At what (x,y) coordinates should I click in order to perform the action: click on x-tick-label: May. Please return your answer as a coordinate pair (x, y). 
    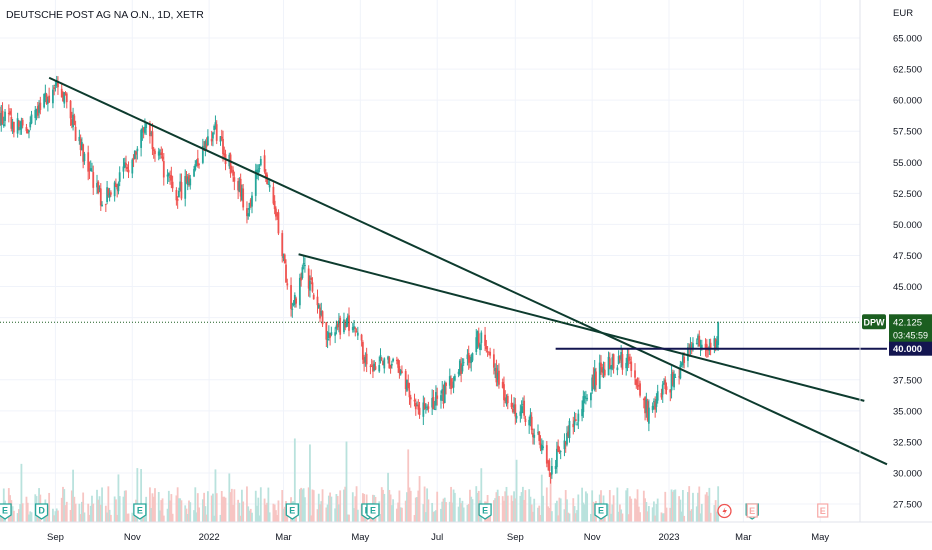
    Looking at the image, I should click on (820, 537).